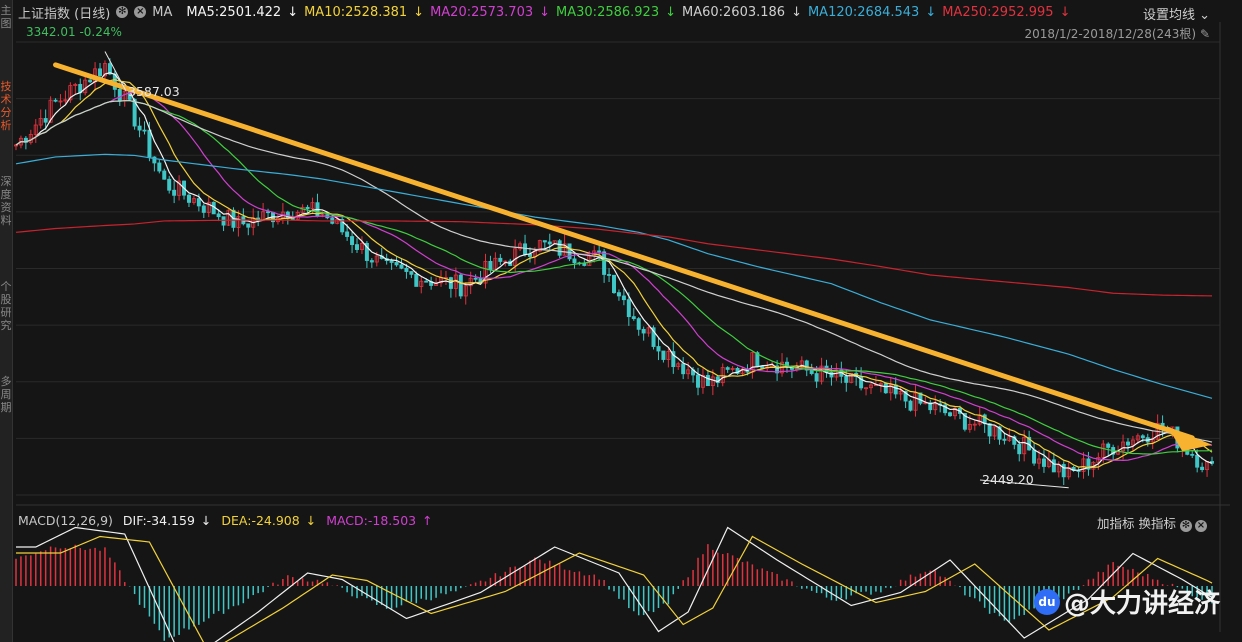 The image size is (1242, 642). What do you see at coordinates (608, 12) in the screenshot?
I see `ma30-value: MA30:2586.923` at bounding box center [608, 12].